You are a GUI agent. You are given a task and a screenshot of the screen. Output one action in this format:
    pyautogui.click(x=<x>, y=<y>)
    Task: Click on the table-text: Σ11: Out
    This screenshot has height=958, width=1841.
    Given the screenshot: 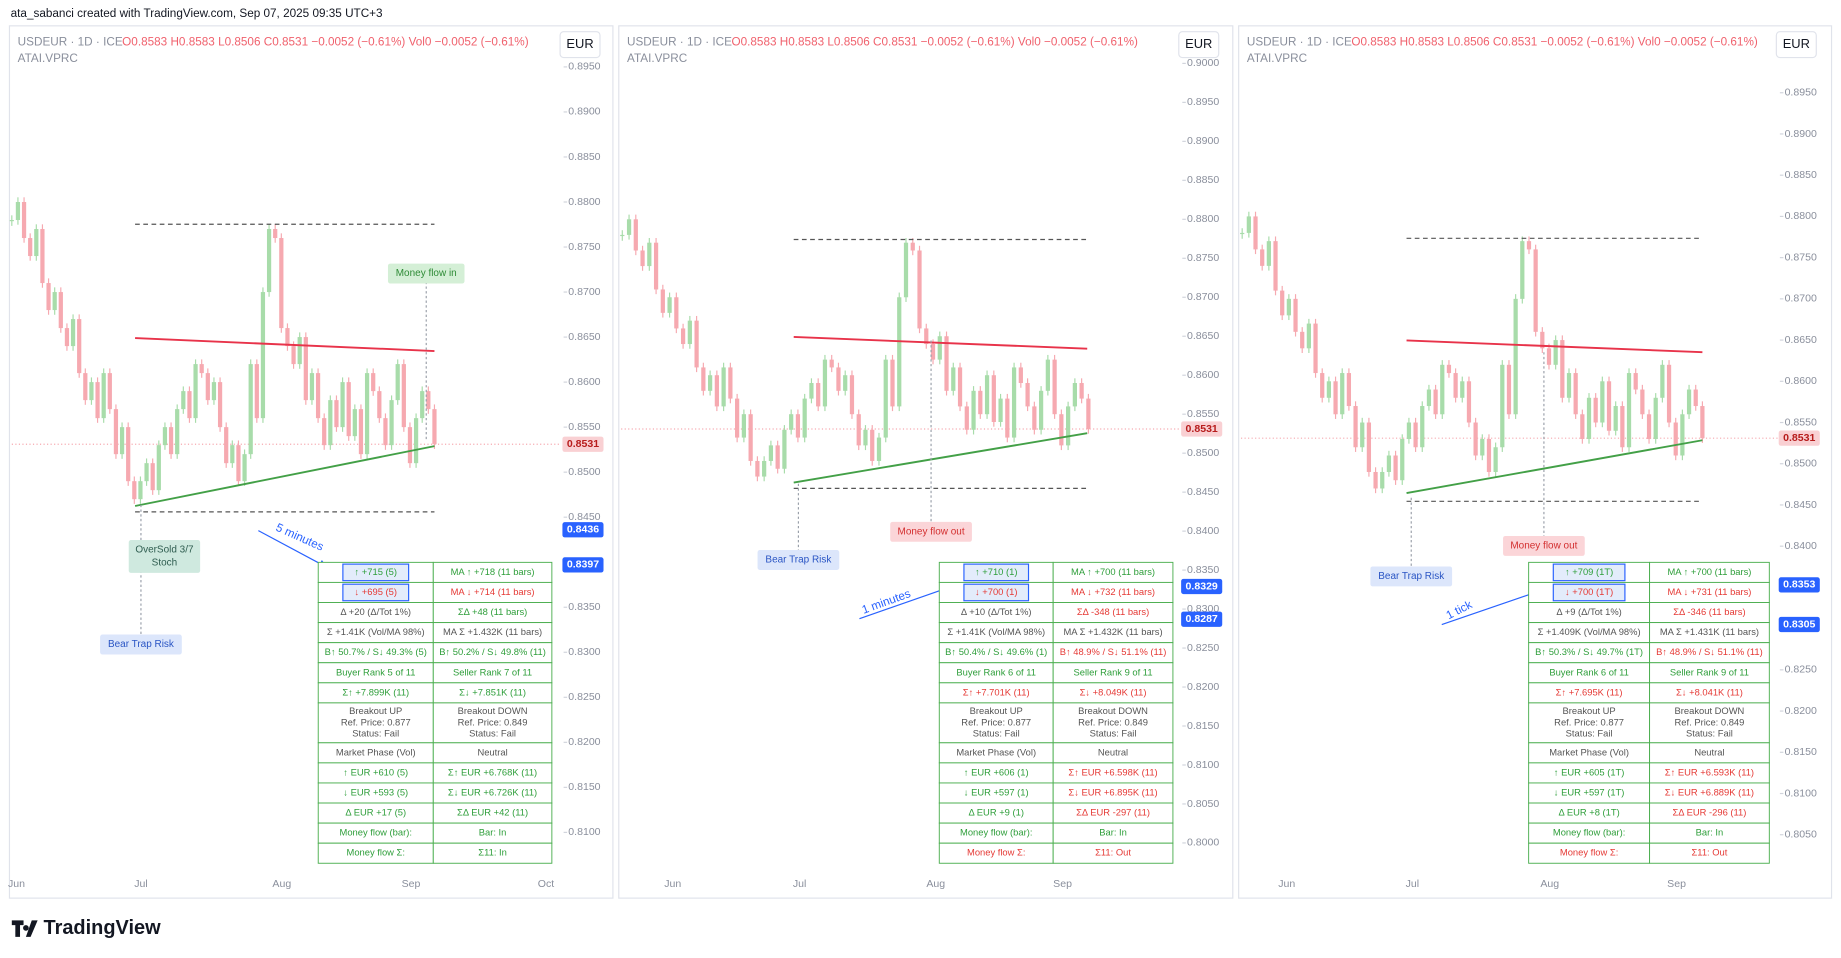 What is the action you would take?
    pyautogui.click(x=1710, y=852)
    